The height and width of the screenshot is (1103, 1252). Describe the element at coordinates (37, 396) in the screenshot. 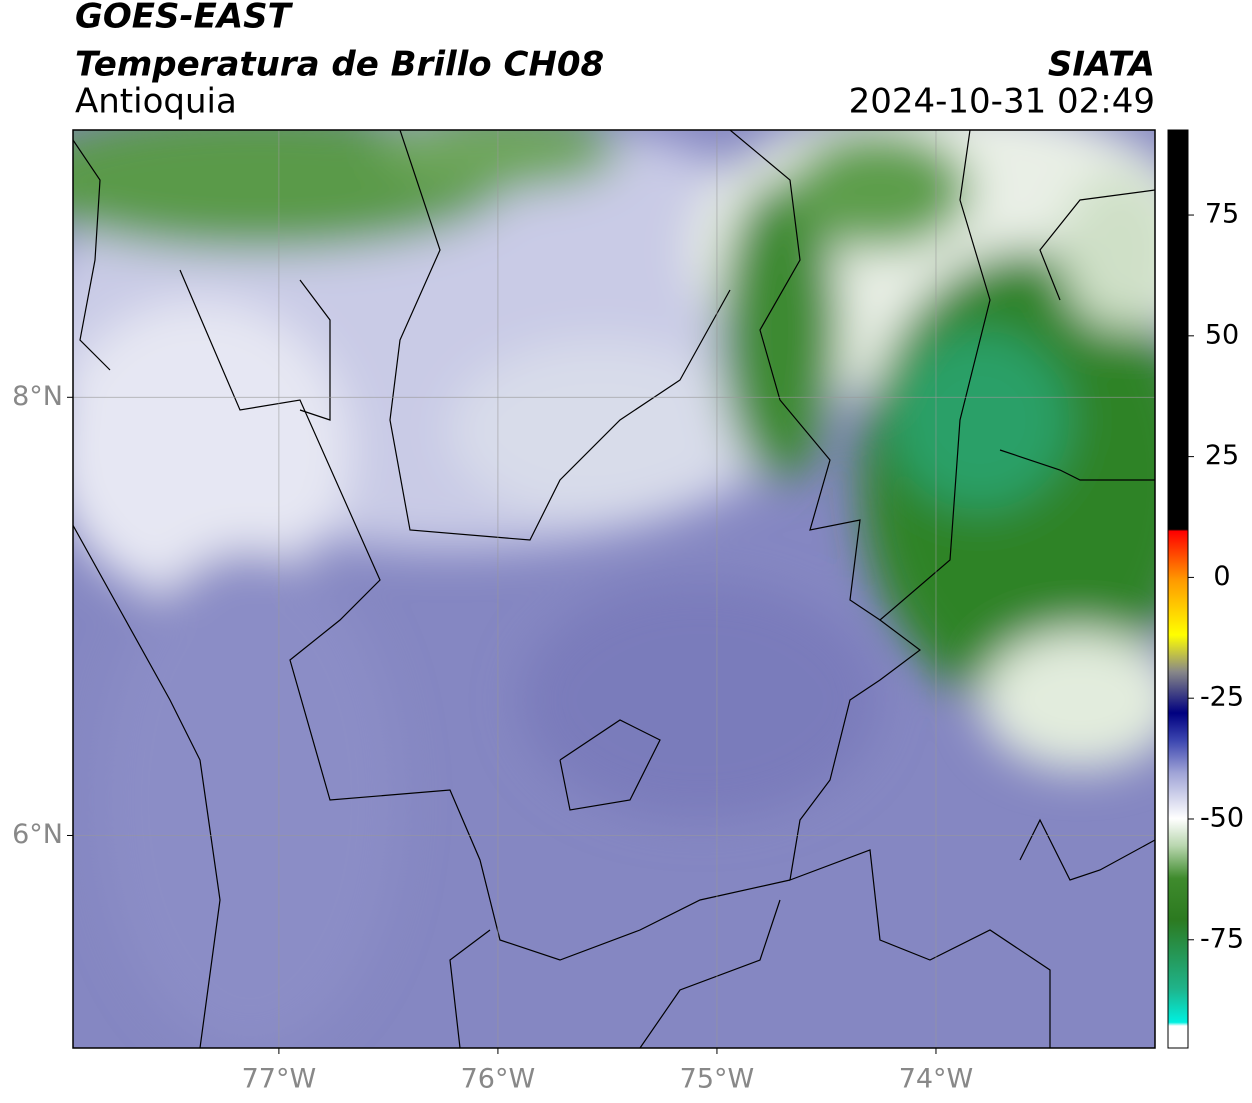

I see `y-tick-label: 8°N` at that location.